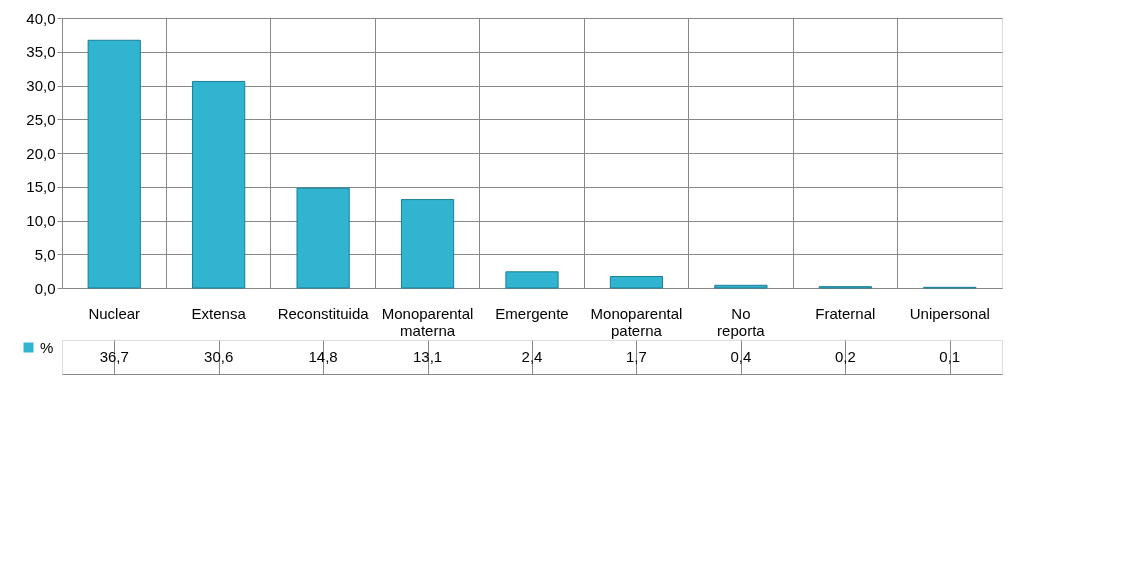 This screenshot has width=1130, height=576. Describe the element at coordinates (323, 356) in the screenshot. I see `data-label: 14,8` at that location.